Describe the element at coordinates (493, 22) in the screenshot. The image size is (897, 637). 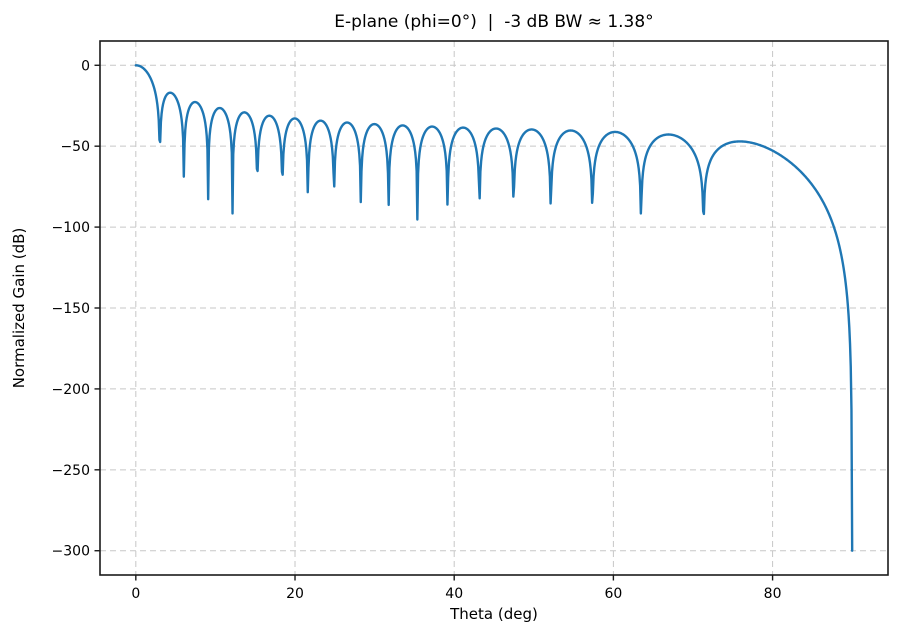
I see `chart-title: E-plane (phi=0°) | -3 dB BW ≈ 1.38°` at that location.